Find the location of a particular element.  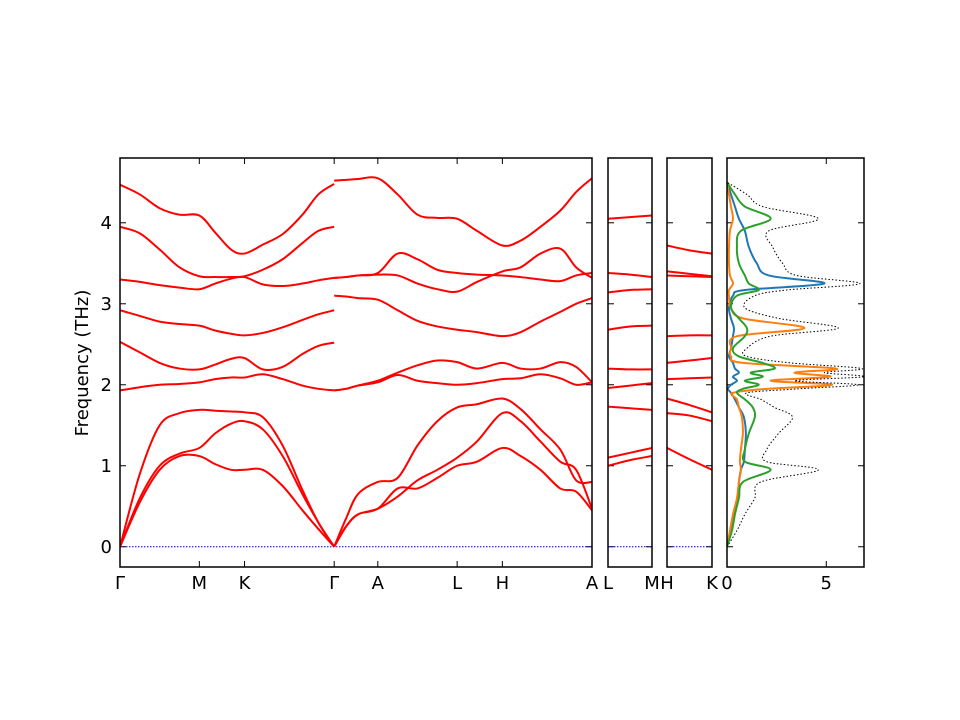

y-tick-label: 3 is located at coordinates (106, 304).